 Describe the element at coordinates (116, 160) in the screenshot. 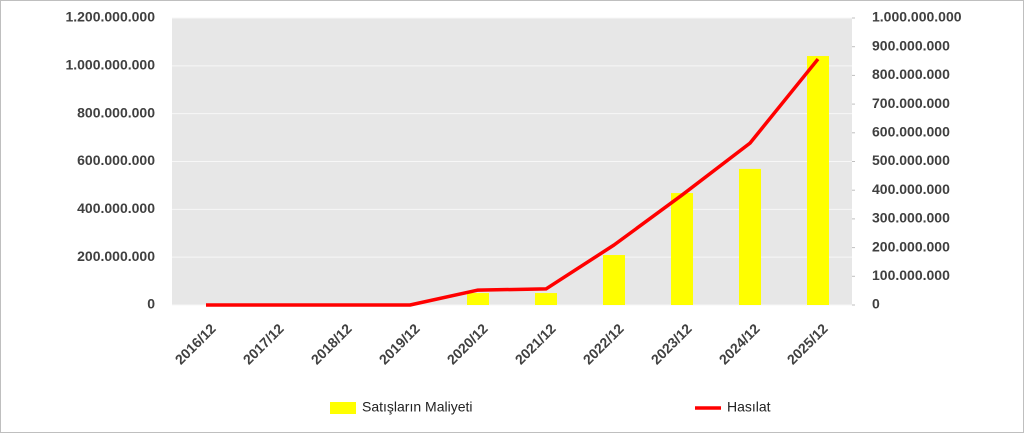

I see `y-tick-label: 600.000.000` at that location.